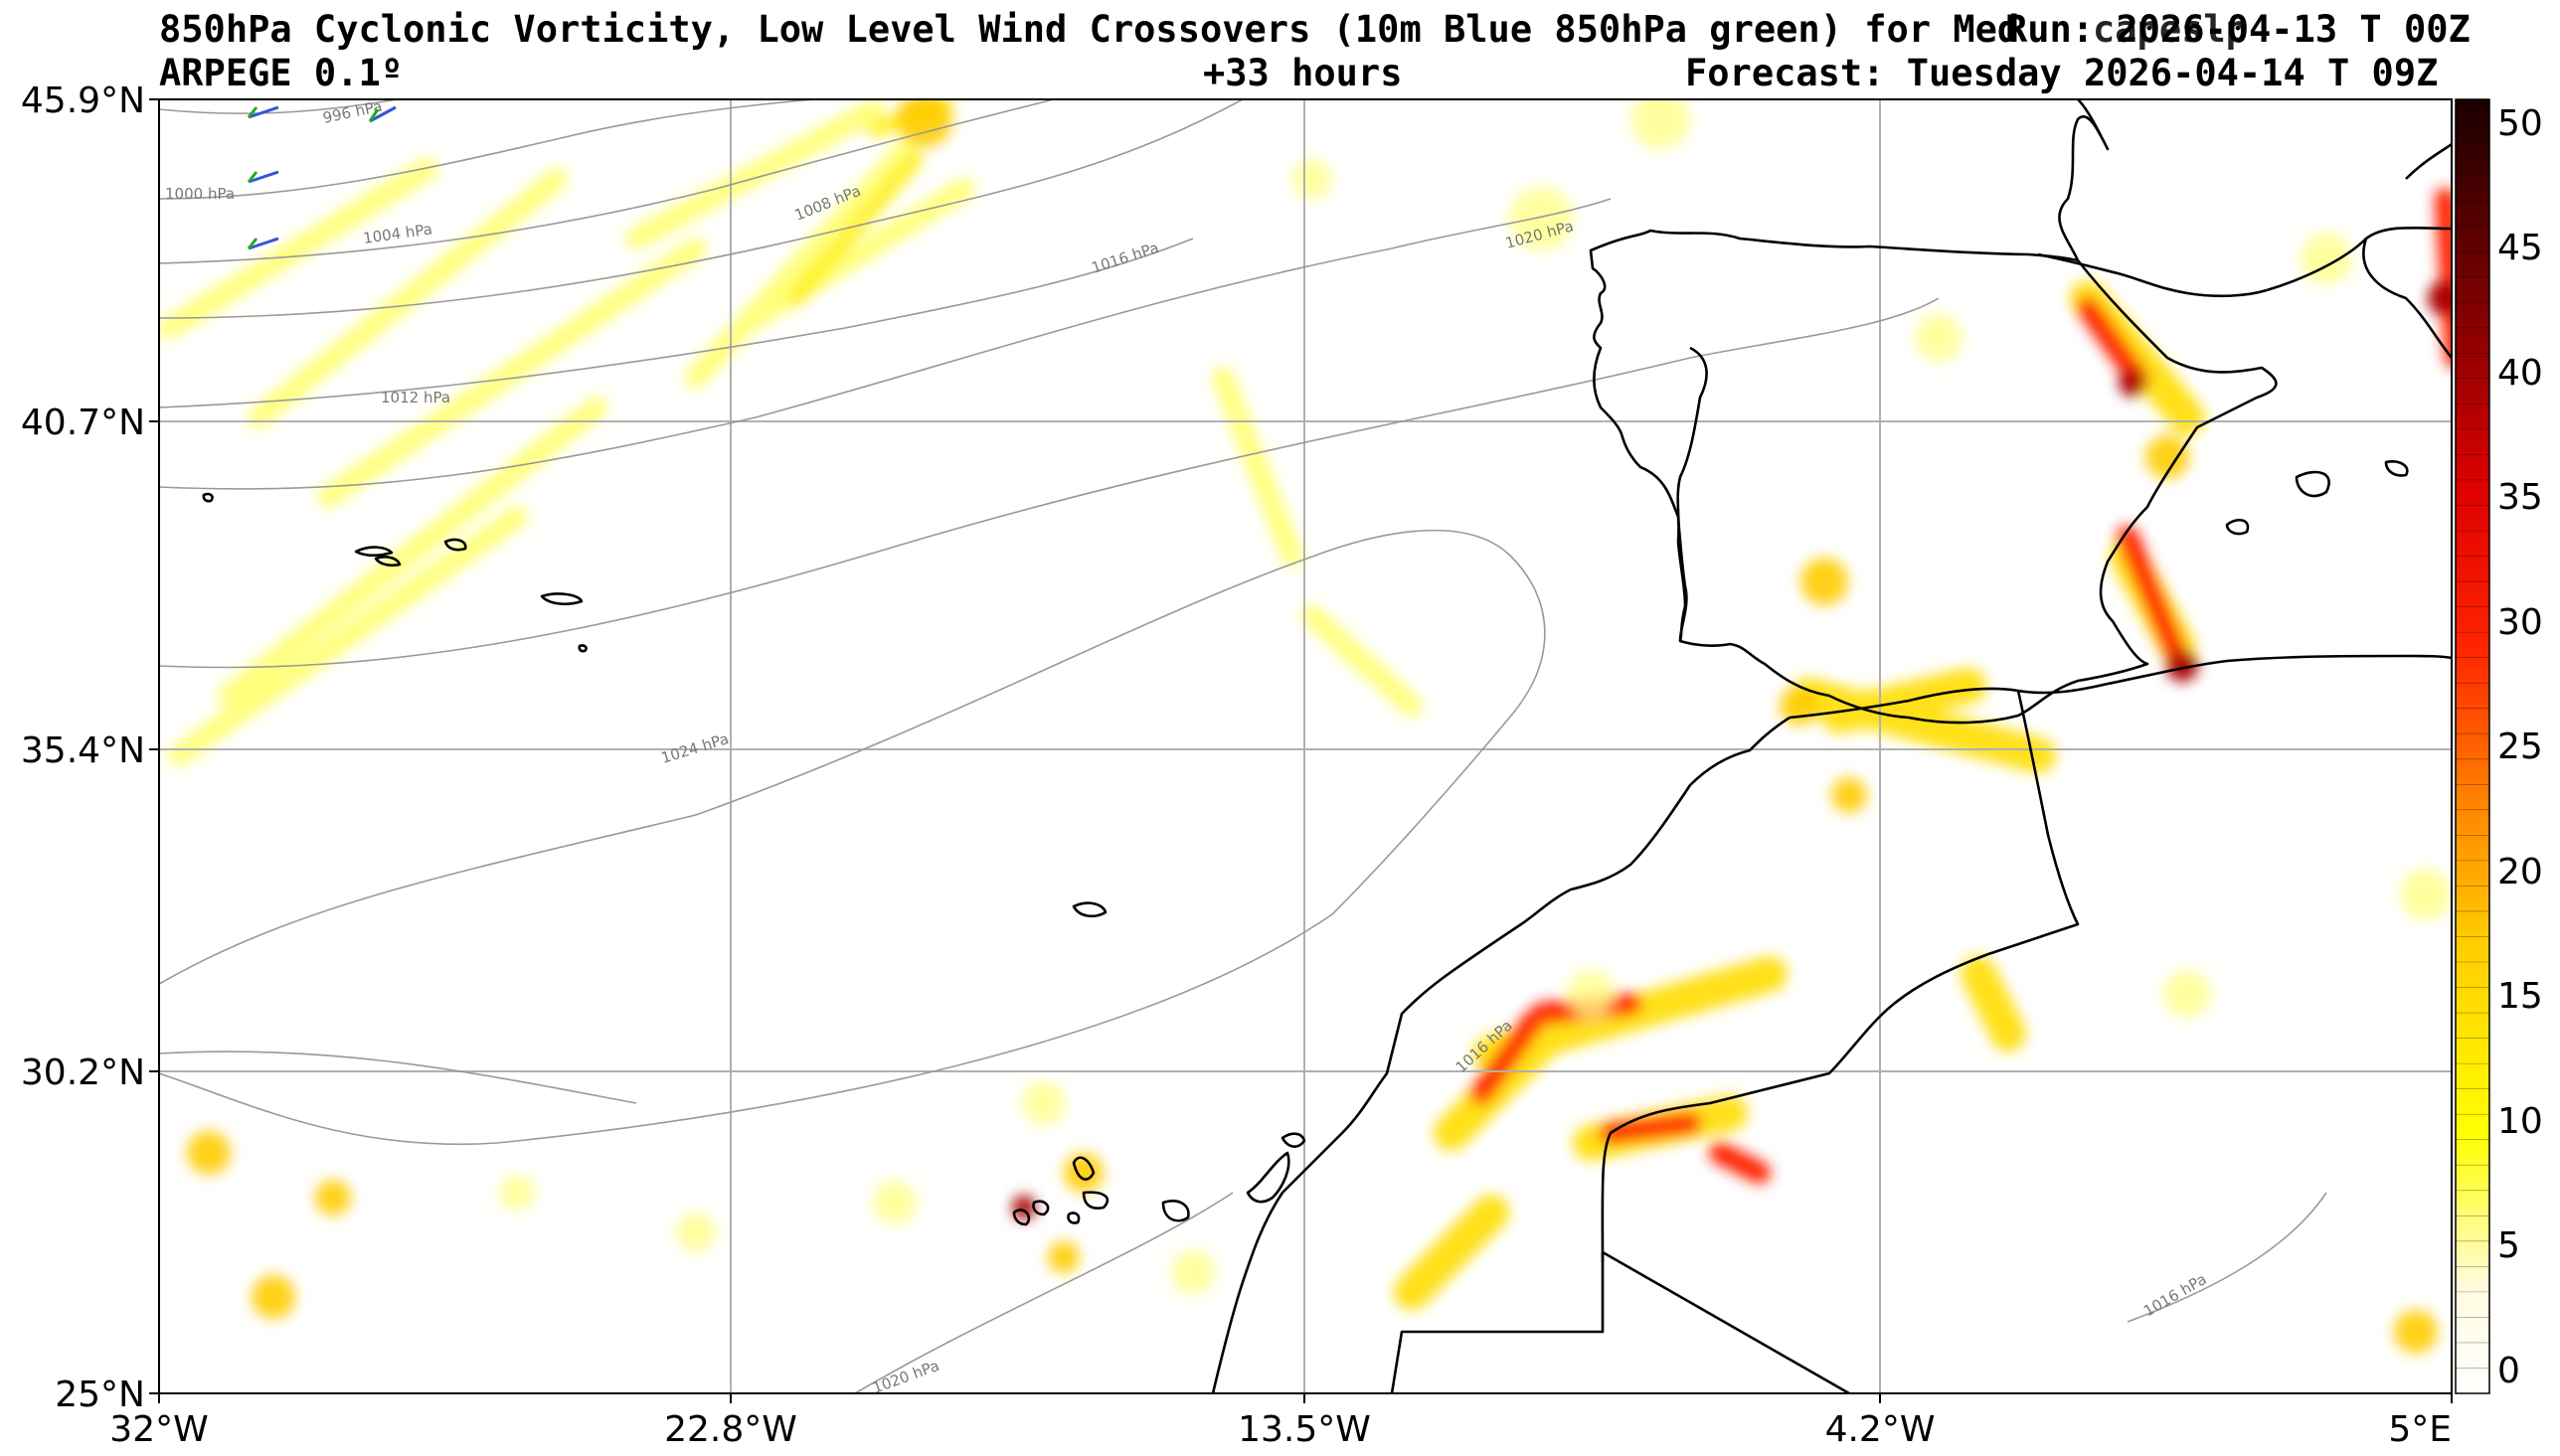  I want to click on isobar-label: 1012 hPa, so click(415, 397).